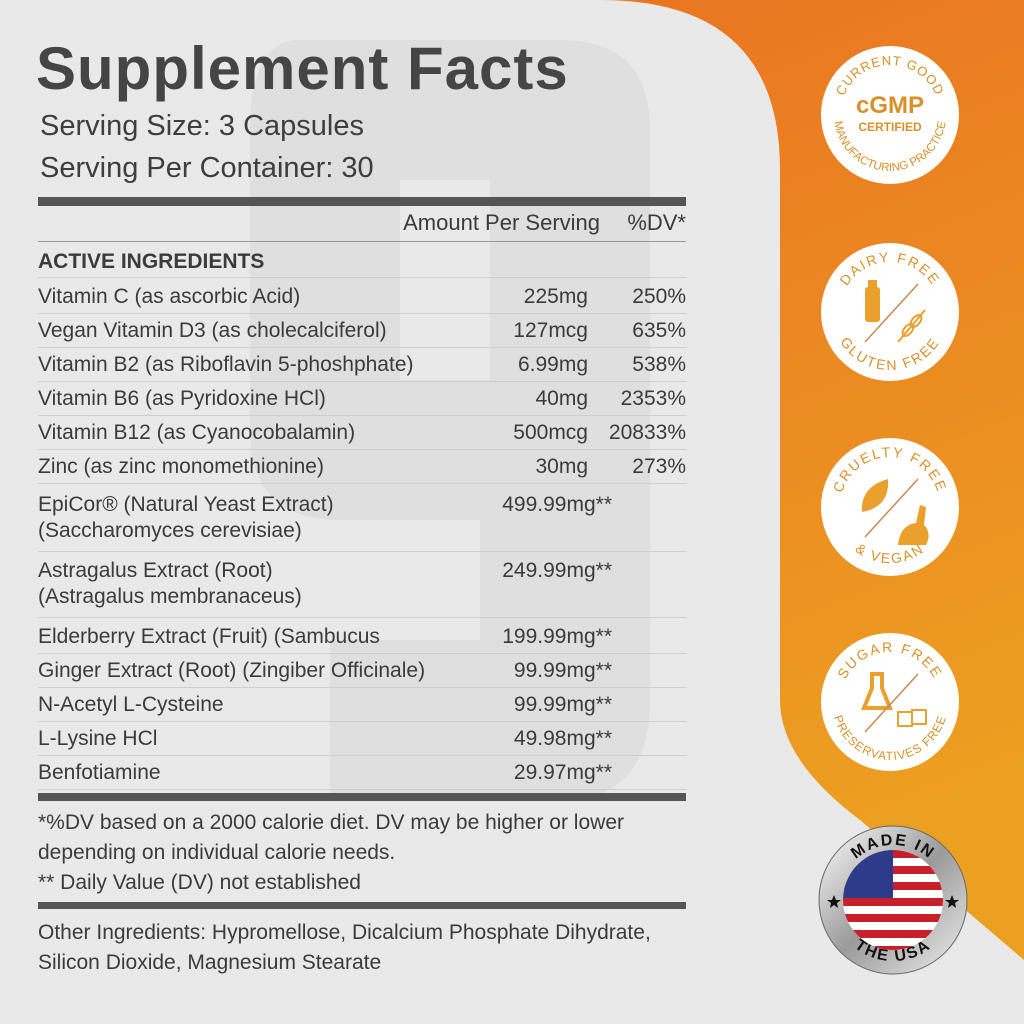 This screenshot has width=1024, height=1024. I want to click on ingredient-name: Vegan Vitamin D3 (as cholecalciferol), so click(212, 330).